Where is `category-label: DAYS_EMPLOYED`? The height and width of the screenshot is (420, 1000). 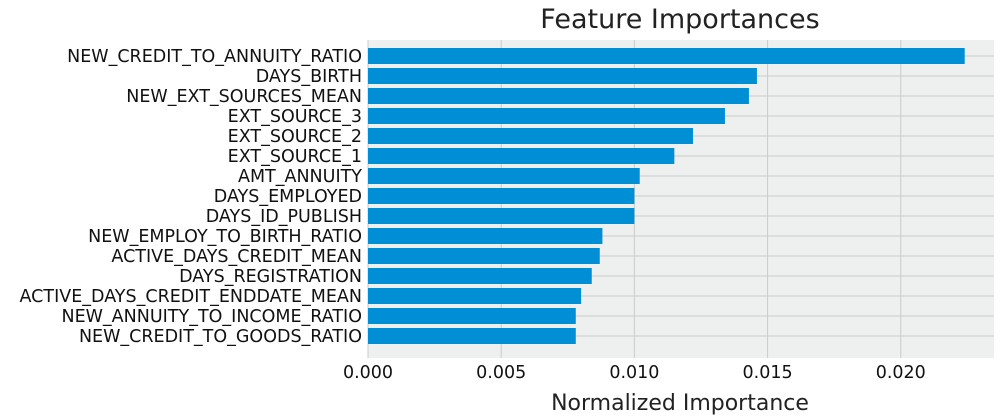 category-label: DAYS_EMPLOYED is located at coordinates (288, 197).